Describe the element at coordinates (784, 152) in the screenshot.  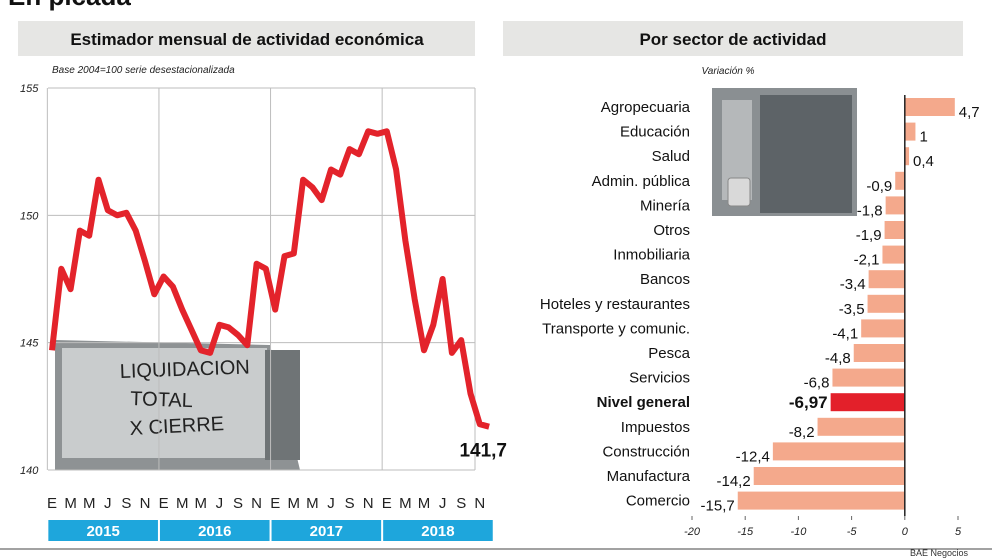
I see `photo-lock` at that location.